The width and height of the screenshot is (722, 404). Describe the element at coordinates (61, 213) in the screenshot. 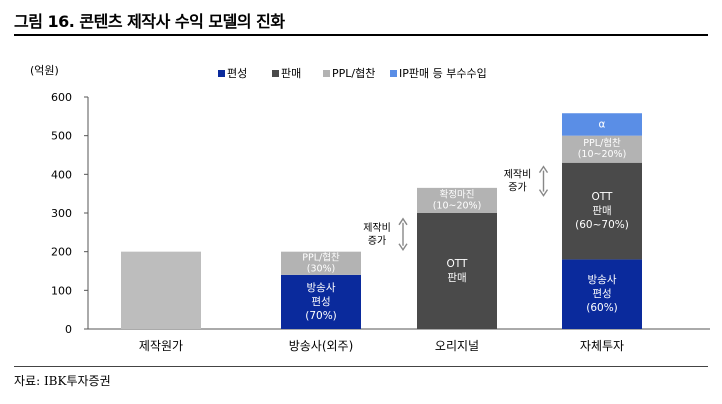

I see `y-tick-label-3: 300` at that location.